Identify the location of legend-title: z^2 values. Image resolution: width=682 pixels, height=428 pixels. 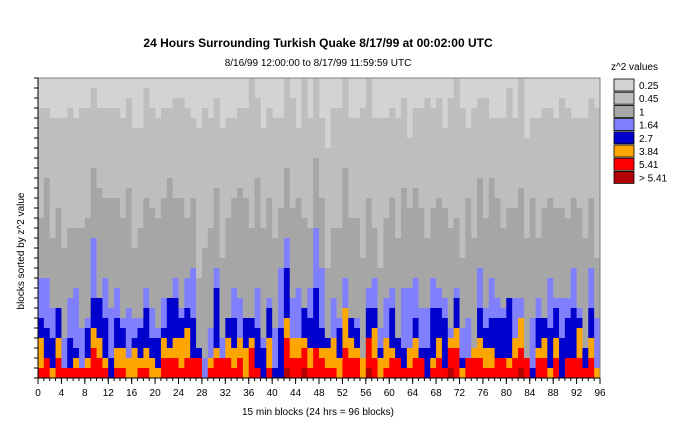
(634, 67).